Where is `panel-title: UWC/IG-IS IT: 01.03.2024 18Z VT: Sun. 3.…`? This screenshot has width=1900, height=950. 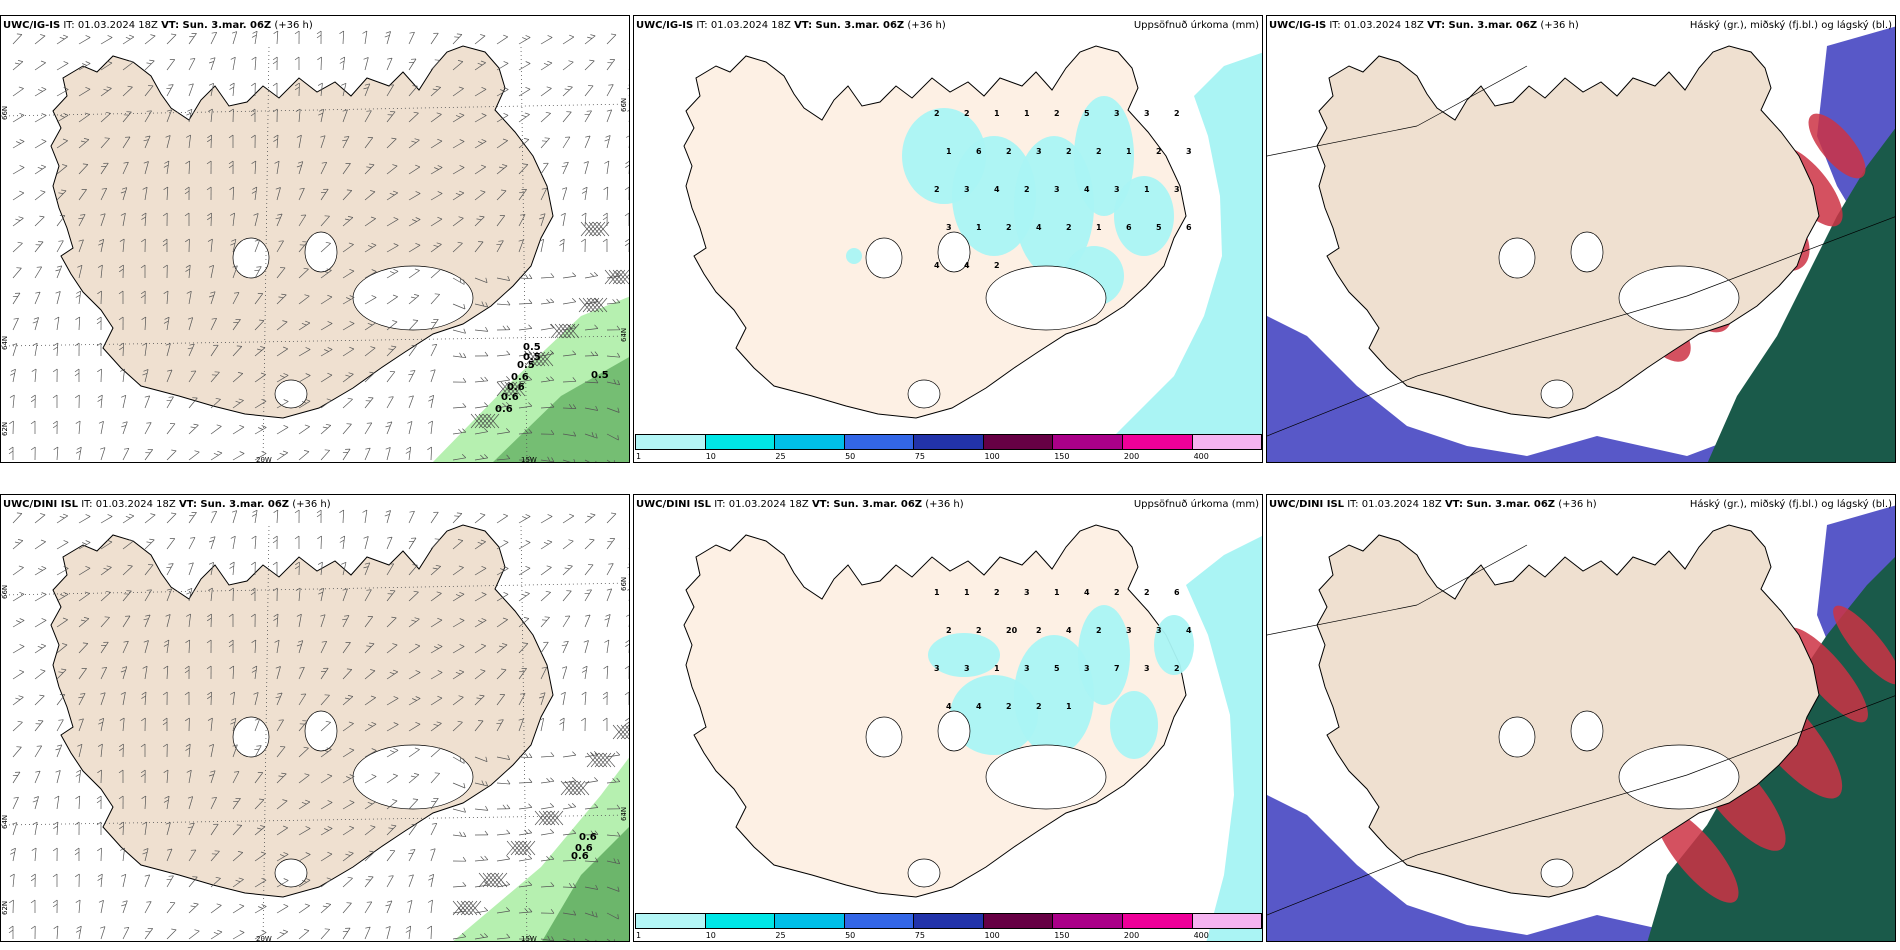 panel-title: UWC/IG-IS IT: 01.03.2024 18Z VT: Sun. 3.… is located at coordinates (1424, 25).